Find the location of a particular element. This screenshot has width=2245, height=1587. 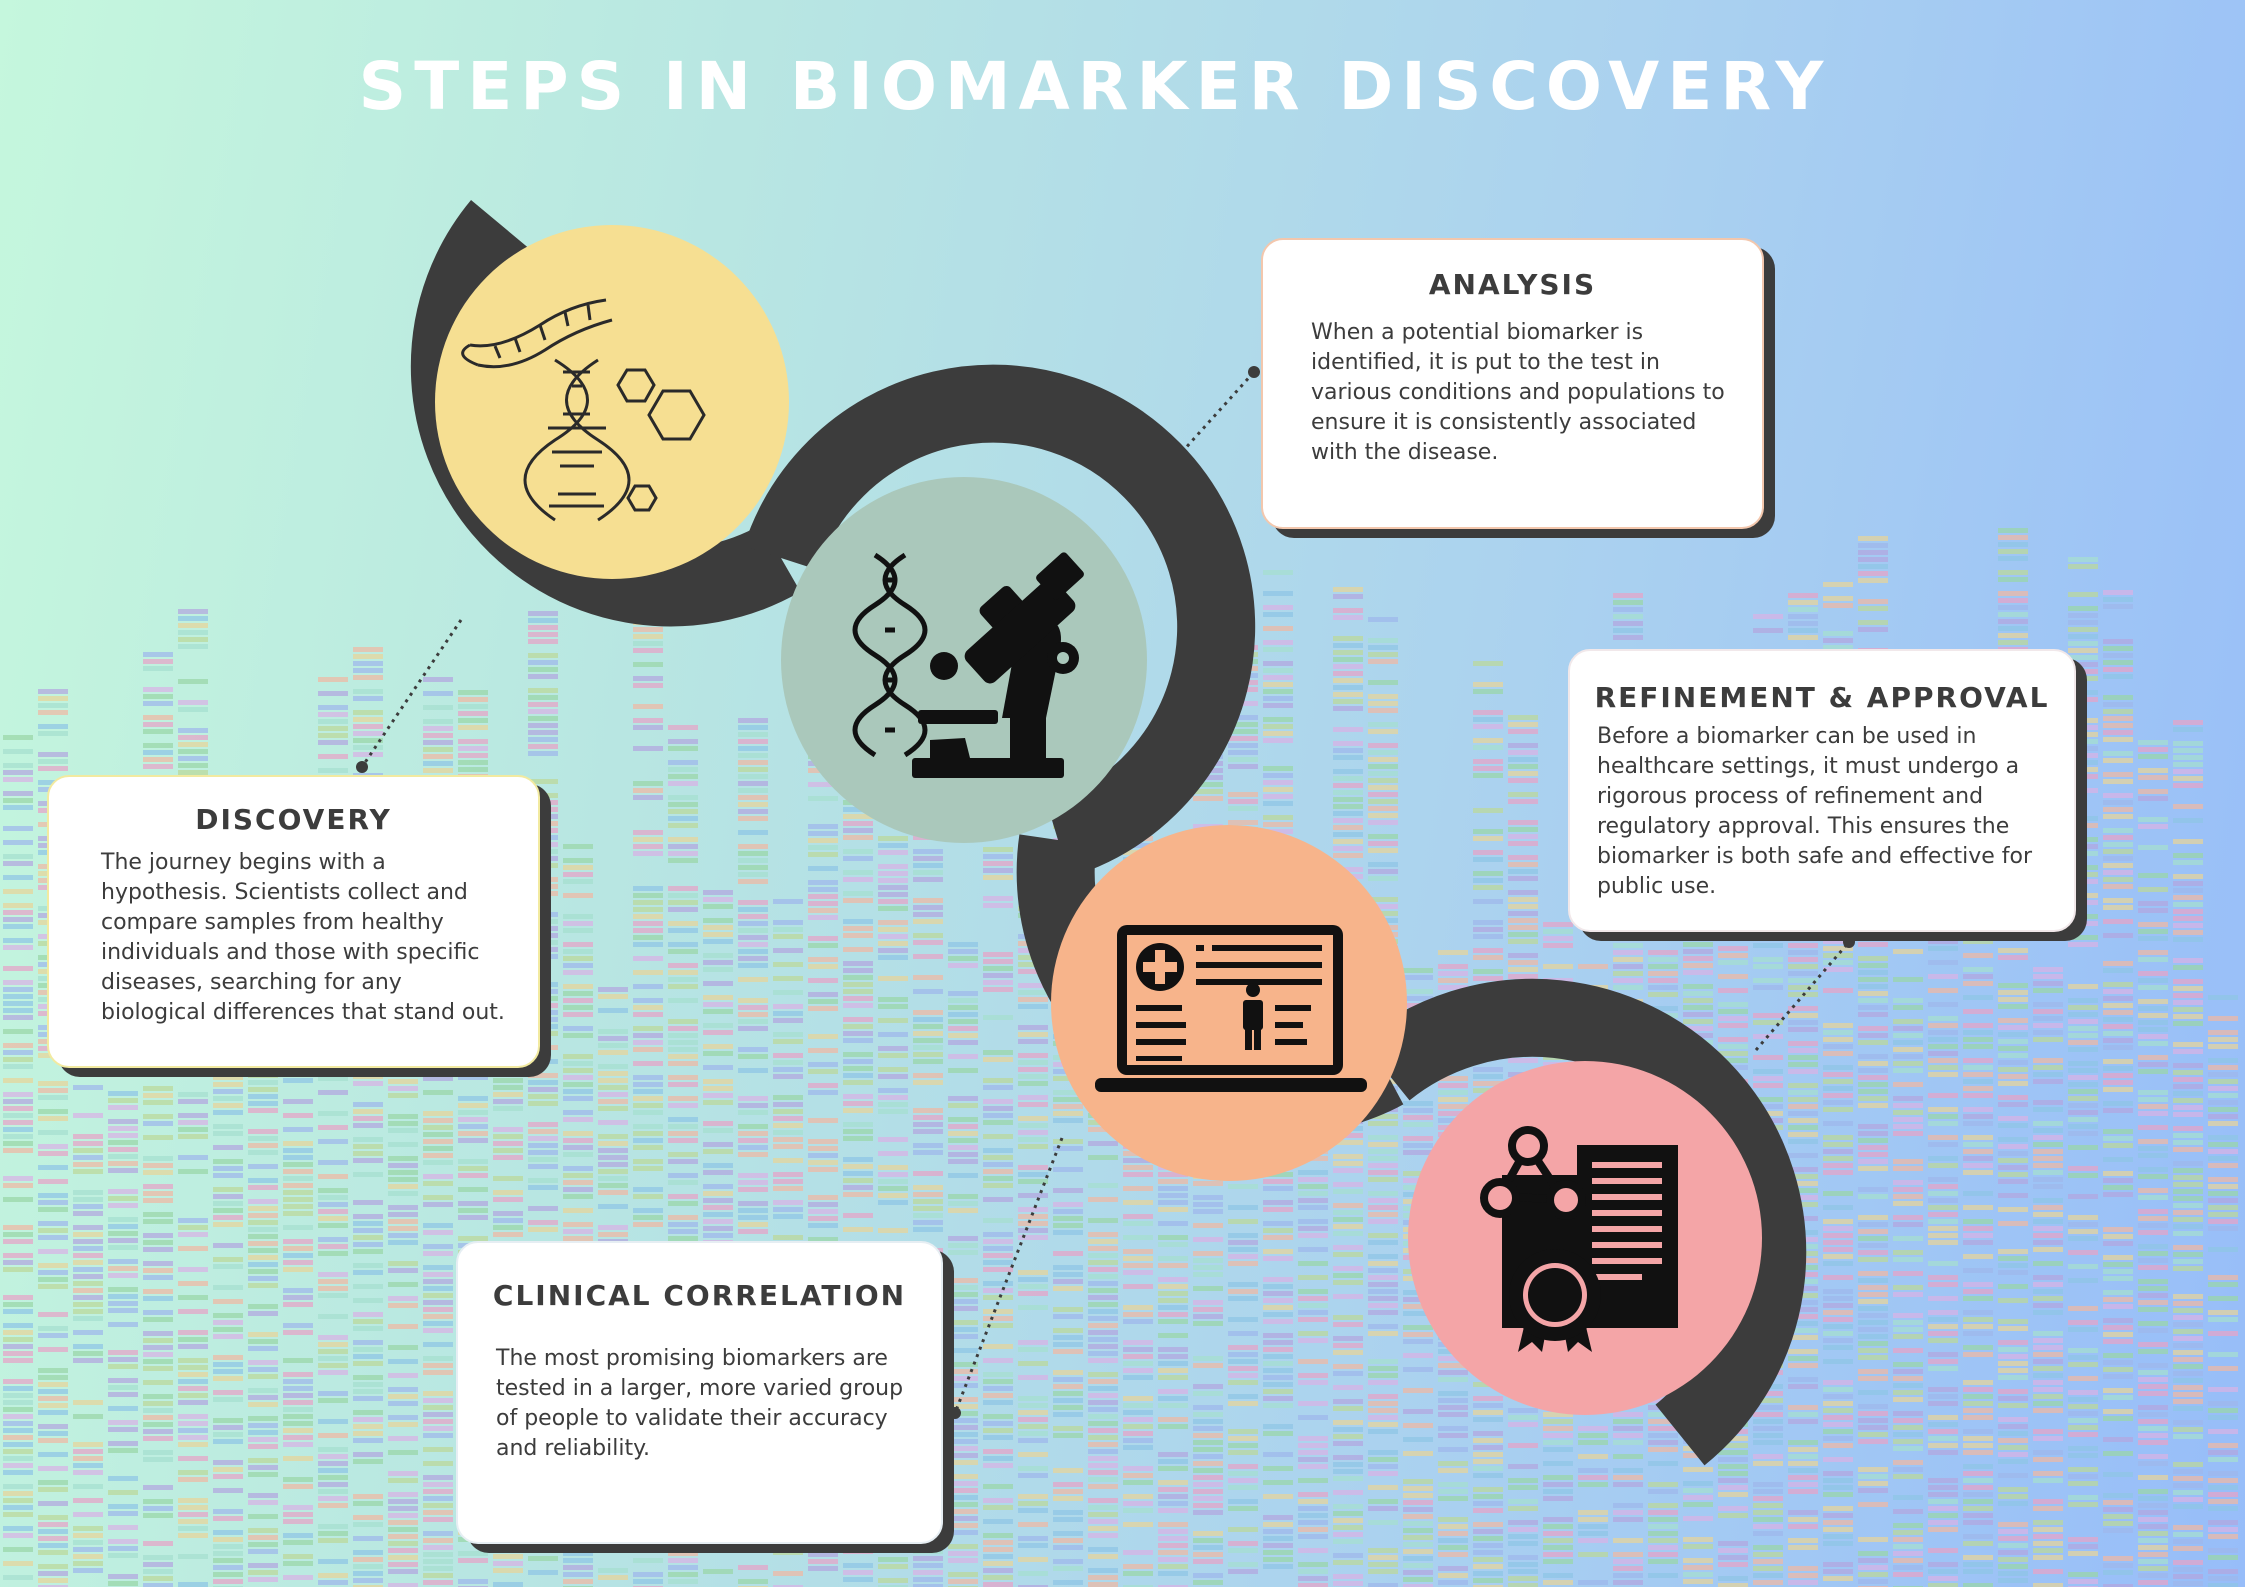

connector-discovery is located at coordinates (411, 693).